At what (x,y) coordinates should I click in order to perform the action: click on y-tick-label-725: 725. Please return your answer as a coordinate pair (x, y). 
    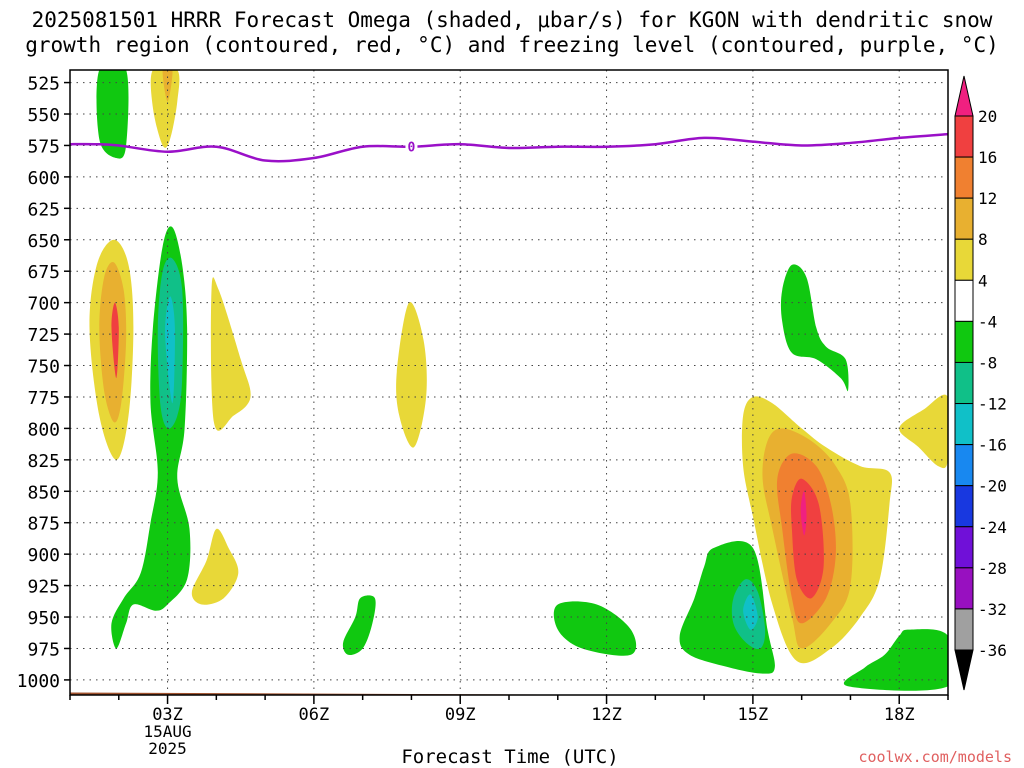
    Looking at the image, I should click on (43, 335).